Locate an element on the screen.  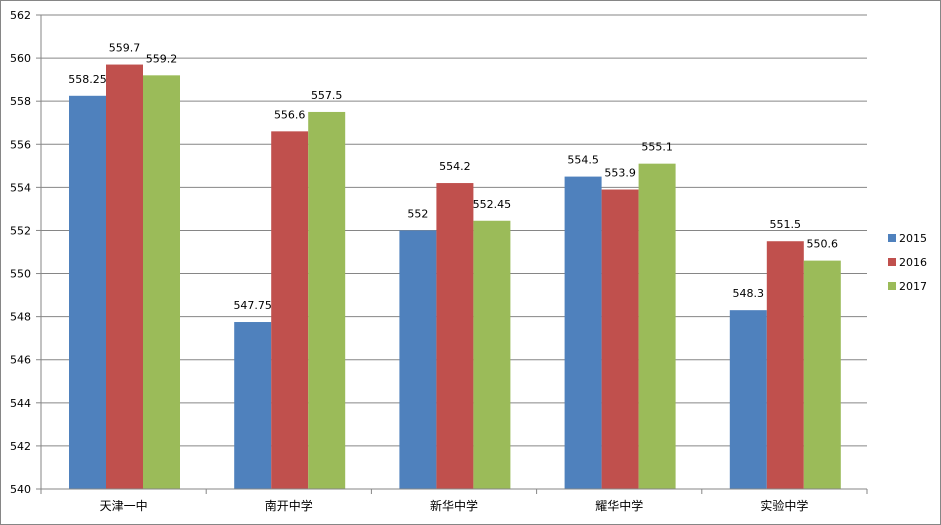
legend-swatch-2016 is located at coordinates (892, 262).